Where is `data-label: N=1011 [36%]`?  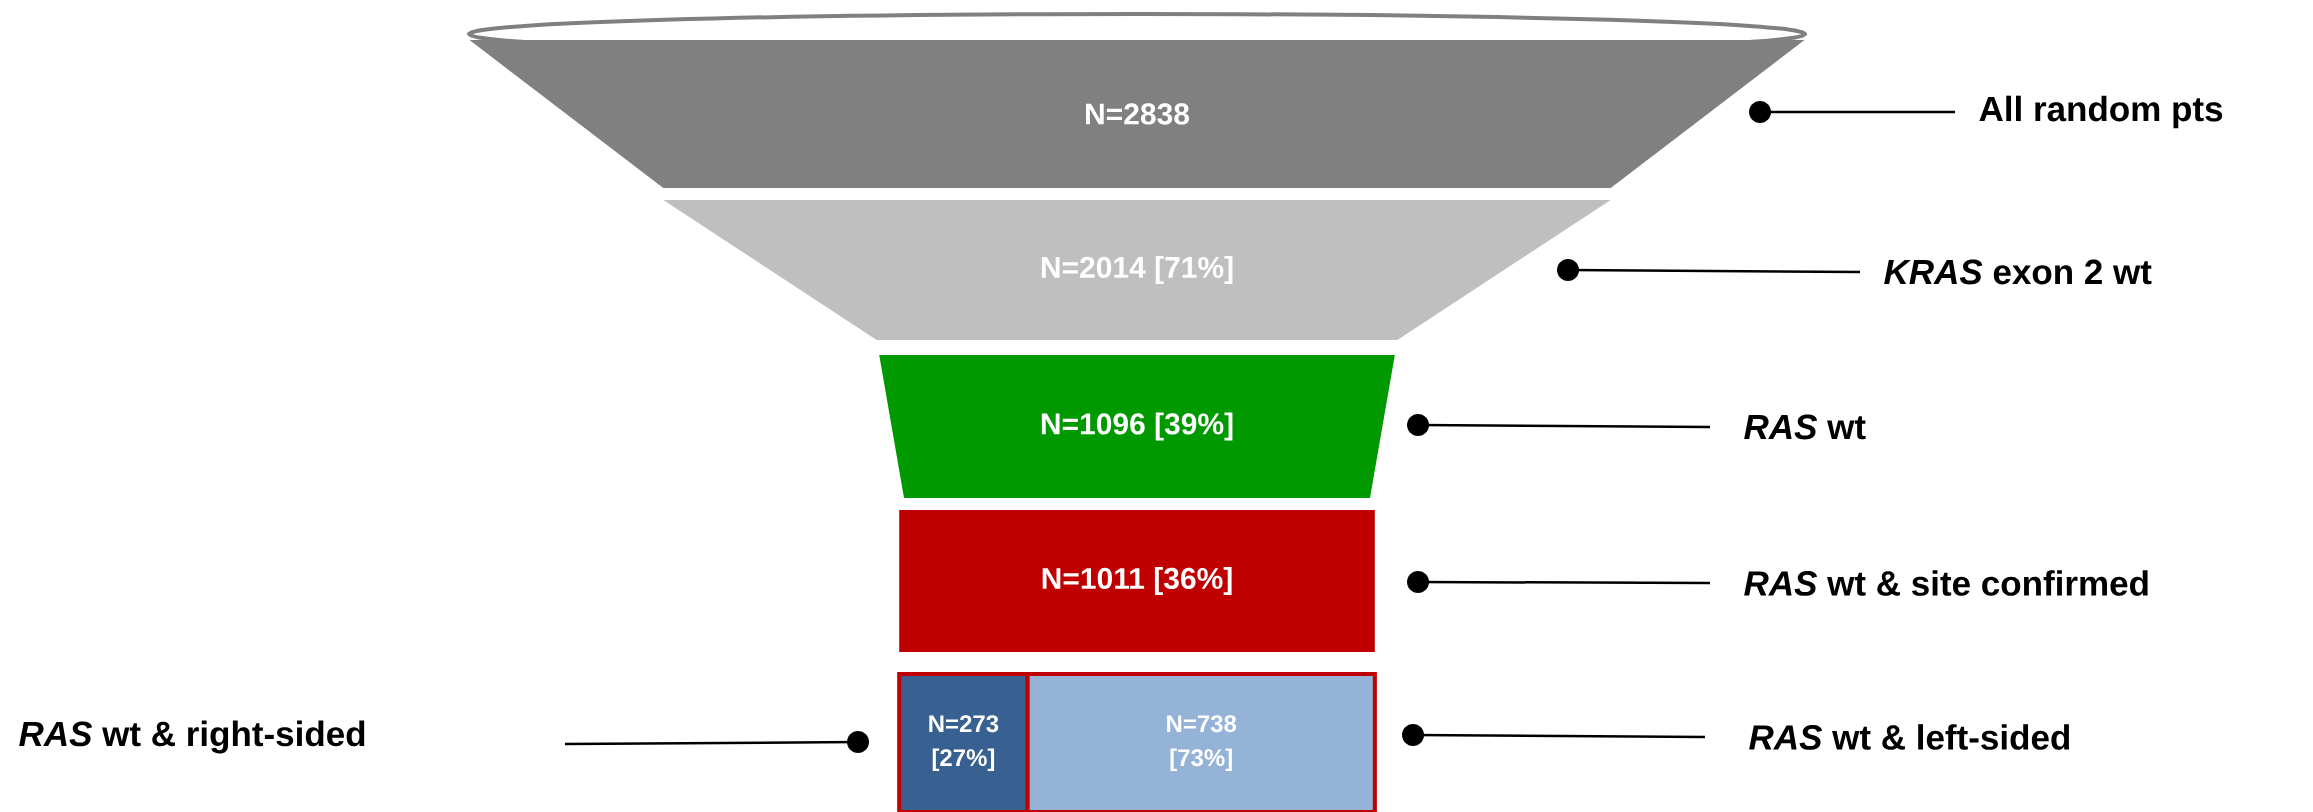 data-label: N=1011 [36%] is located at coordinates (1137, 581).